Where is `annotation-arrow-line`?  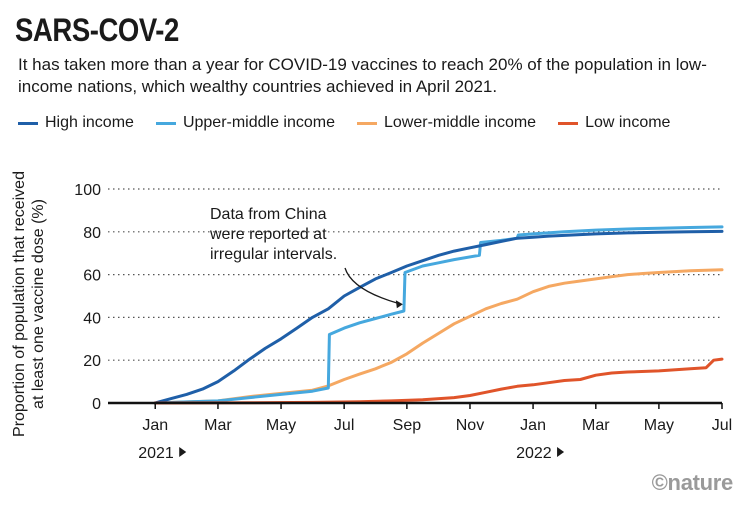 annotation-arrow-line is located at coordinates (371, 285).